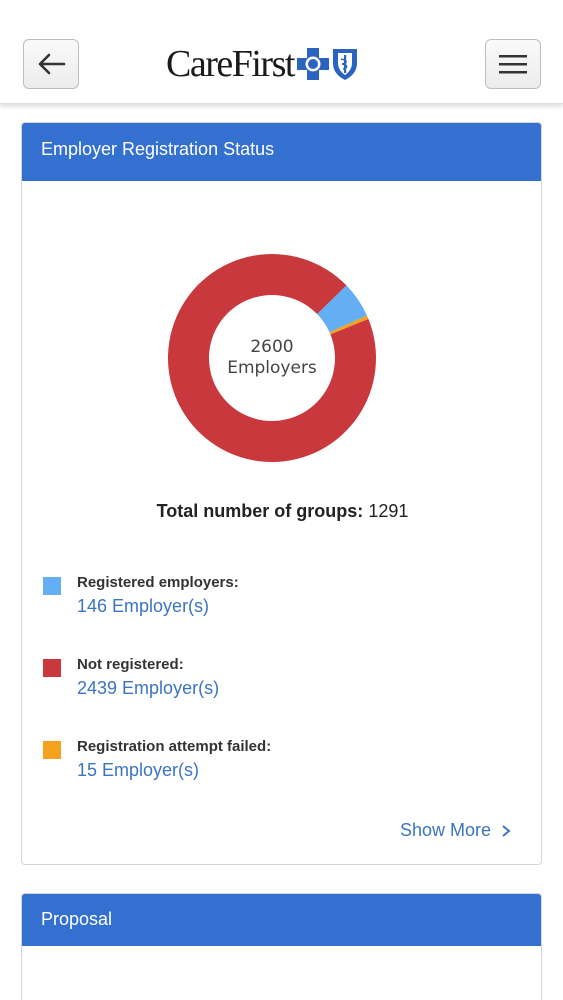 This screenshot has height=1000, width=563. I want to click on legend-value-link: 15 Employer(s), so click(138, 770).